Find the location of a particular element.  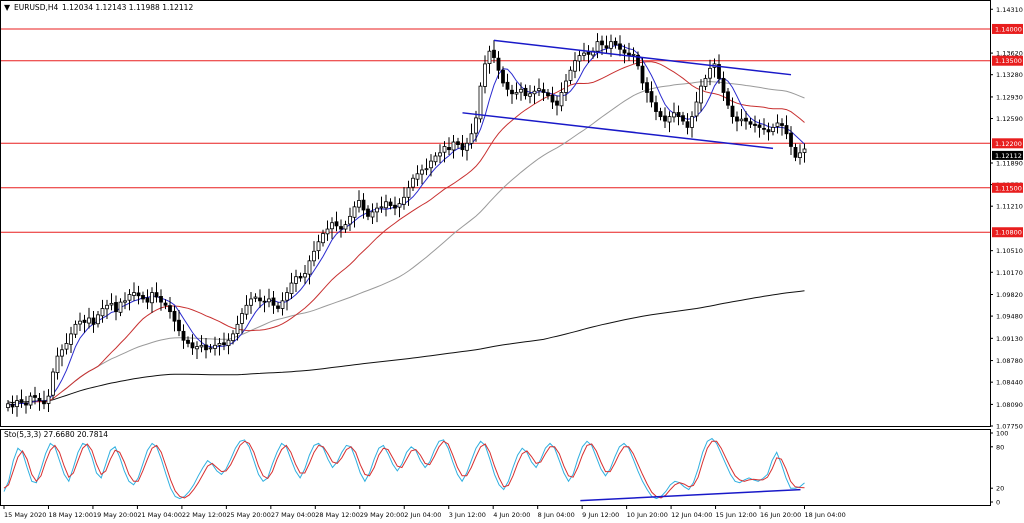

current-price-label: 1.12112 is located at coordinates (1008, 156).